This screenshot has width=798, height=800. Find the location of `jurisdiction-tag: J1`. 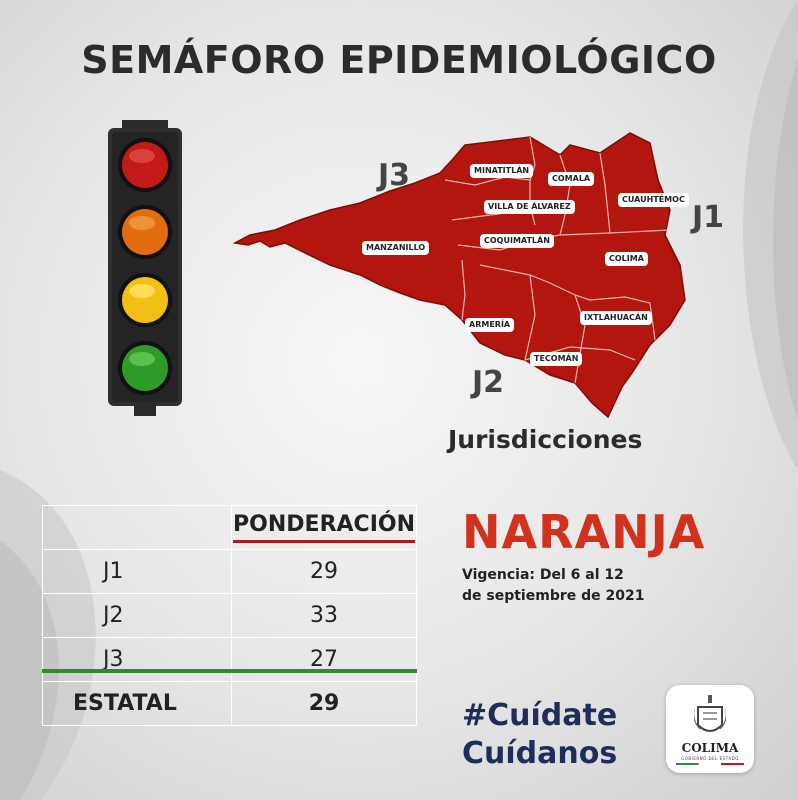

jurisdiction-tag: J1 is located at coordinates (708, 217).